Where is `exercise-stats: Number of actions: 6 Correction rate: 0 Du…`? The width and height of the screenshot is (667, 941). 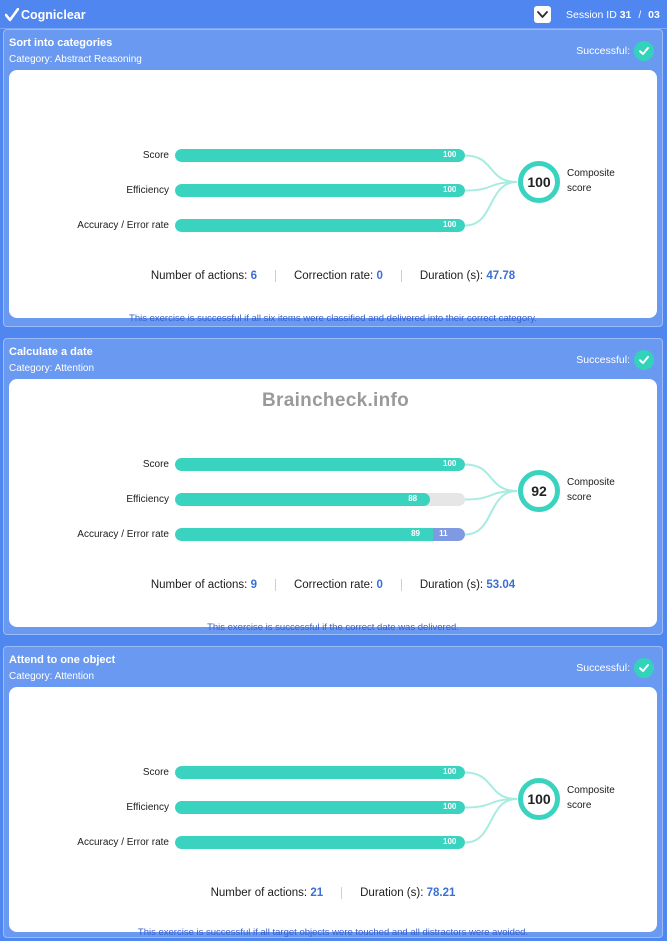
exercise-stats: Number of actions: 6 Correction rate: 0 Du… is located at coordinates (333, 276).